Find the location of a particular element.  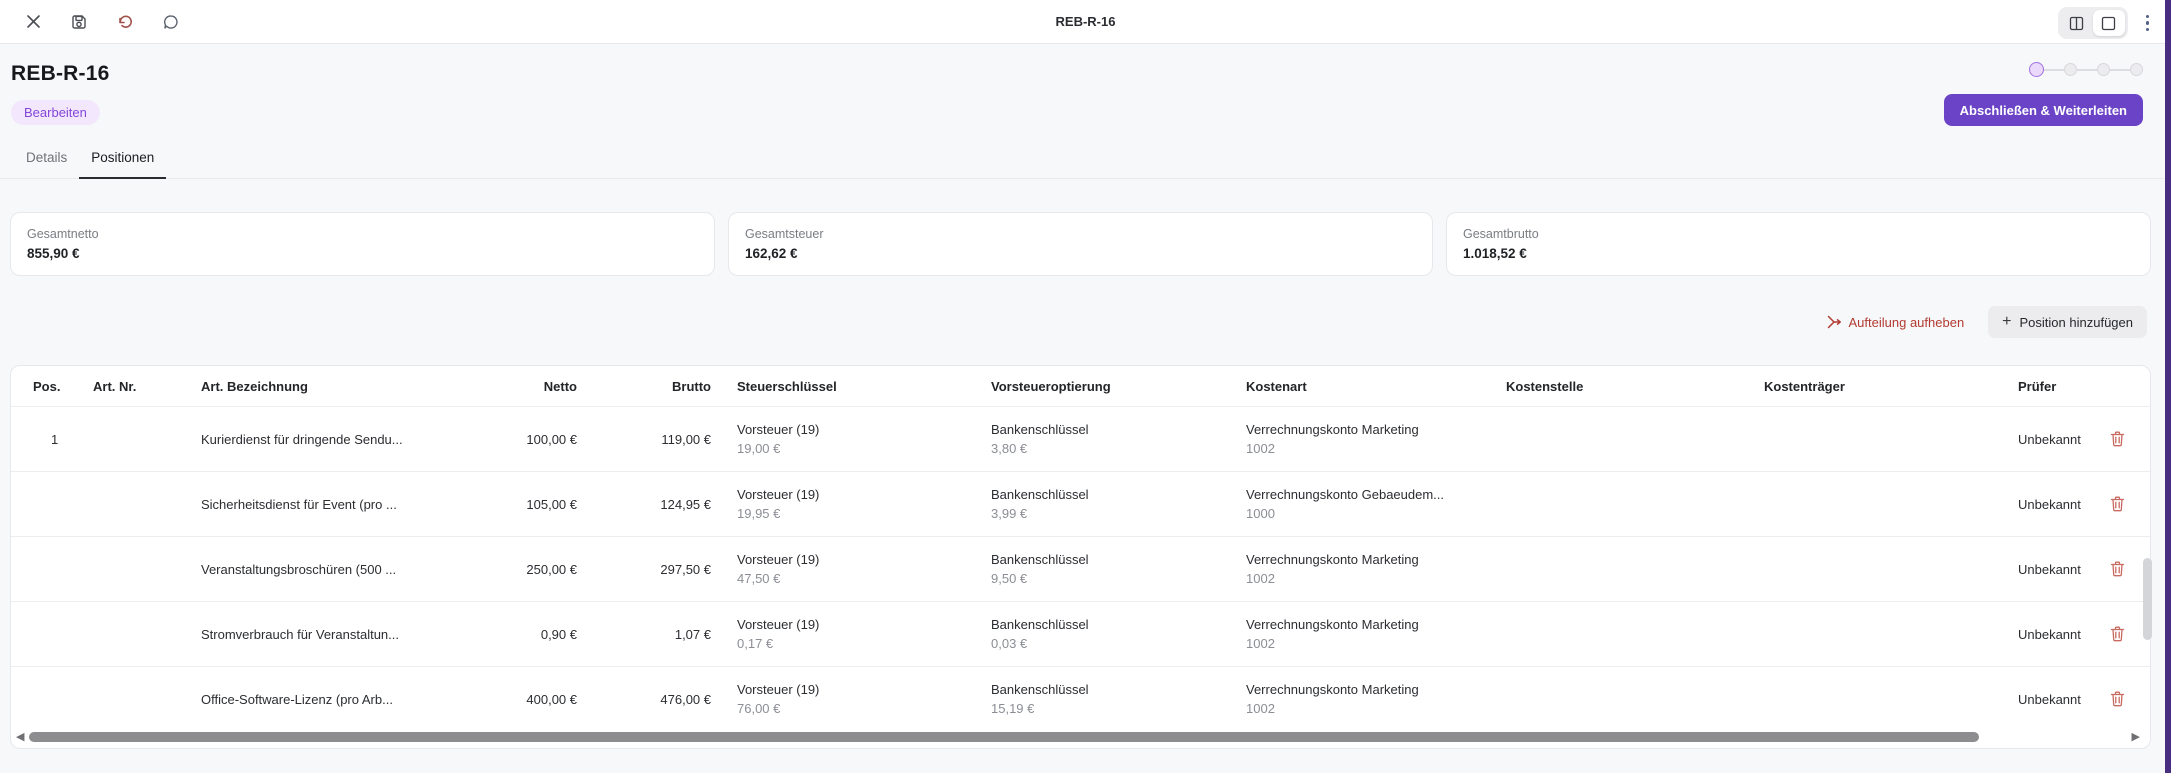

cell-netto: 400,00 € is located at coordinates (551, 699).